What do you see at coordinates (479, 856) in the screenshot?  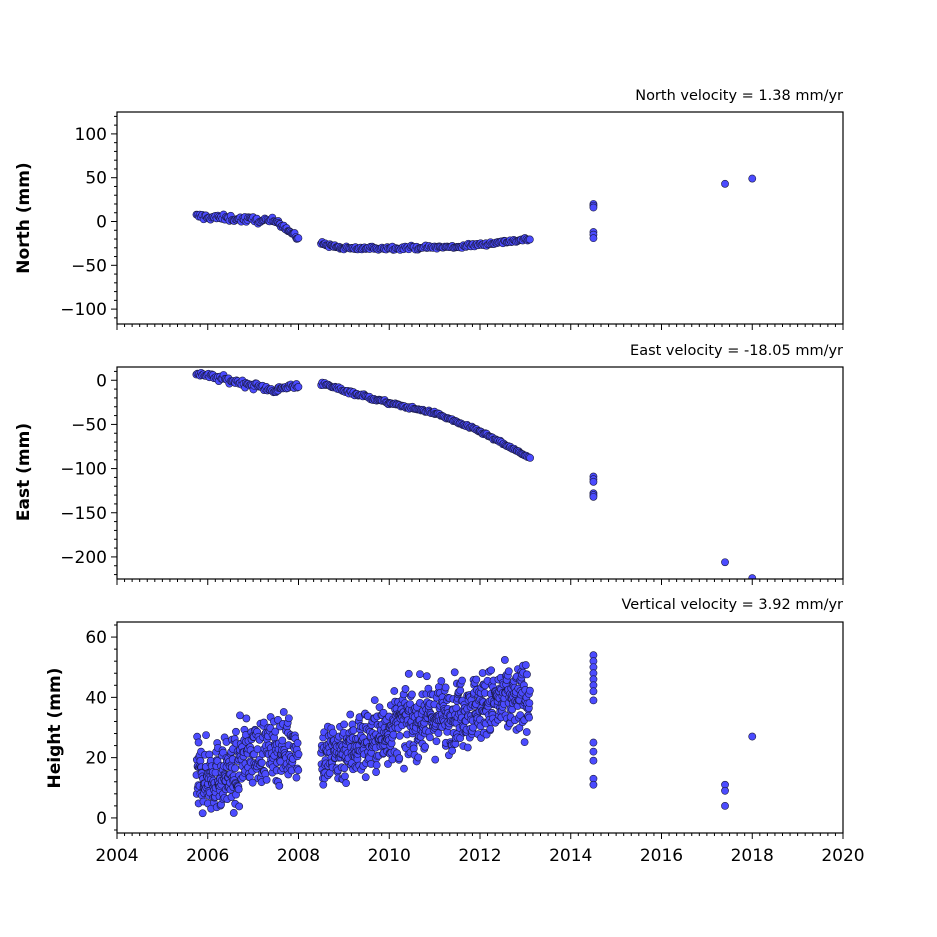 I see `x-tick-label: 2012` at bounding box center [479, 856].